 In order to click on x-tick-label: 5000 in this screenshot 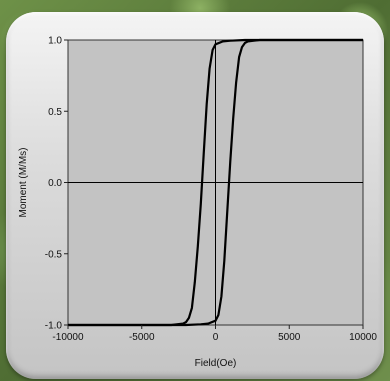, I will do `click(289, 337)`.